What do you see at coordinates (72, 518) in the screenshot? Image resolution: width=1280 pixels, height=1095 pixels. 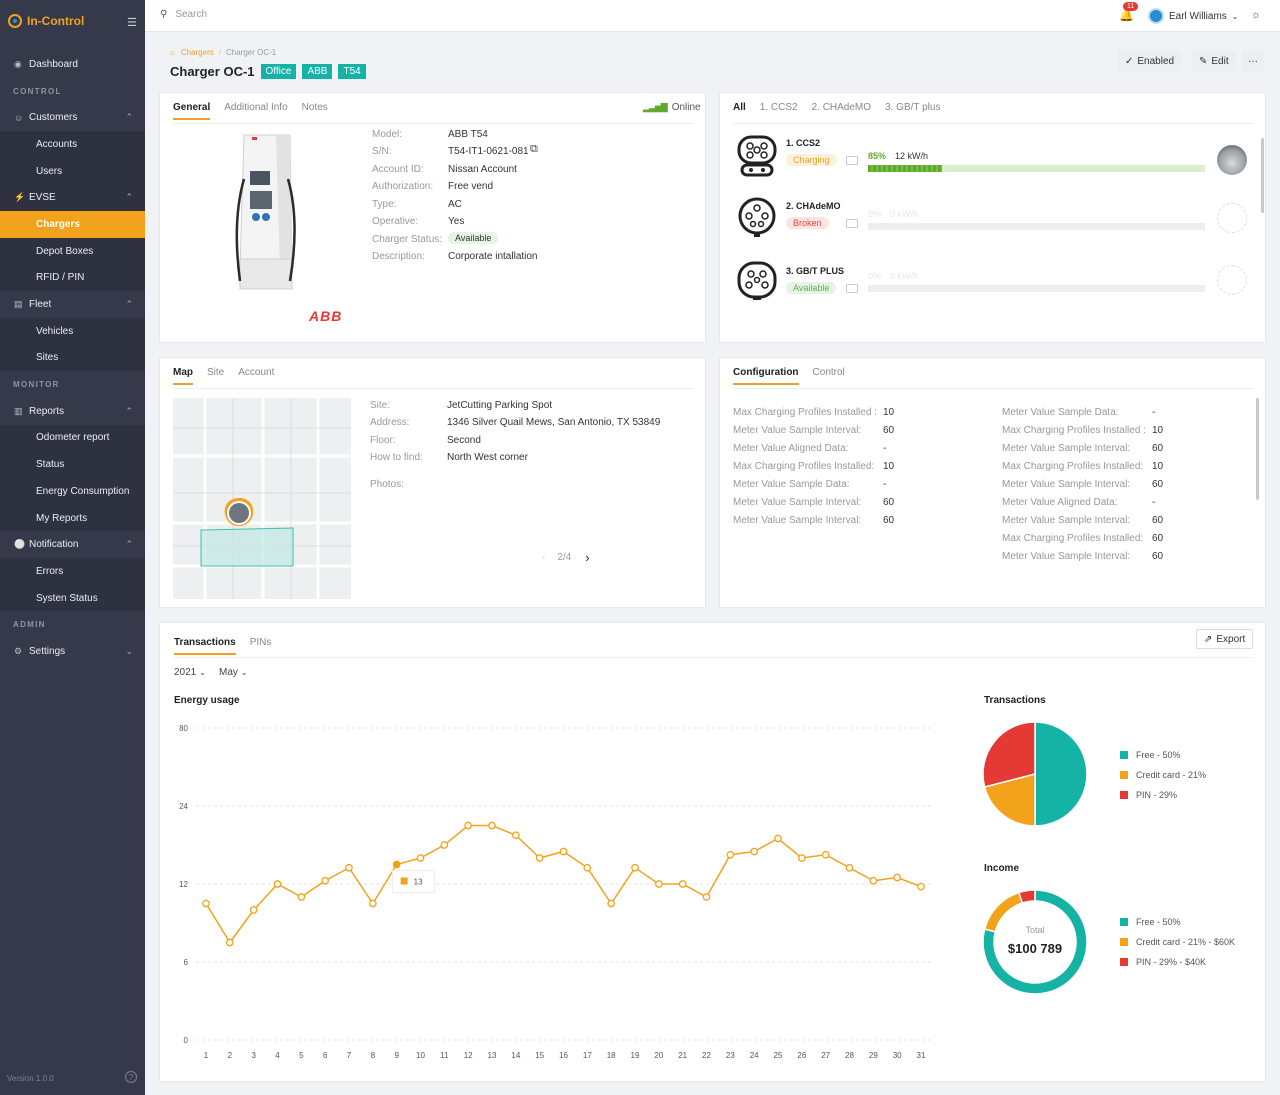 I see `sidebar-item-my-reports: My Reports` at bounding box center [72, 518].